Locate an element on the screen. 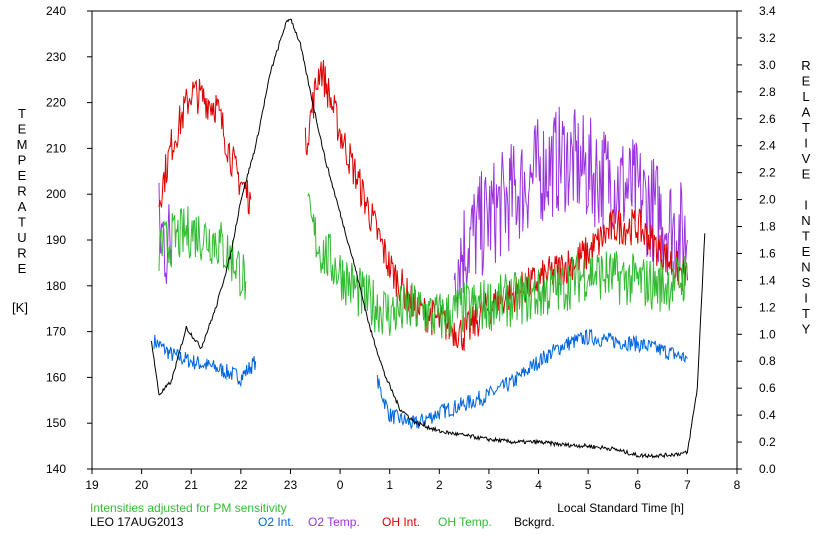 This screenshot has height=535, width=828. y-tick-label-right: 1.2 is located at coordinates (767, 307).